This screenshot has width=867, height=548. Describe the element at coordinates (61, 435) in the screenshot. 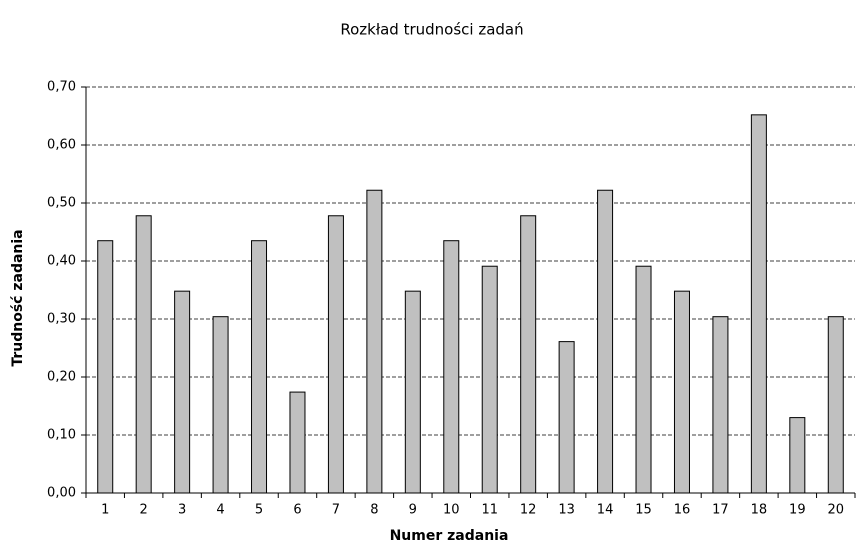

I see `y-tick-label: 0,10` at that location.